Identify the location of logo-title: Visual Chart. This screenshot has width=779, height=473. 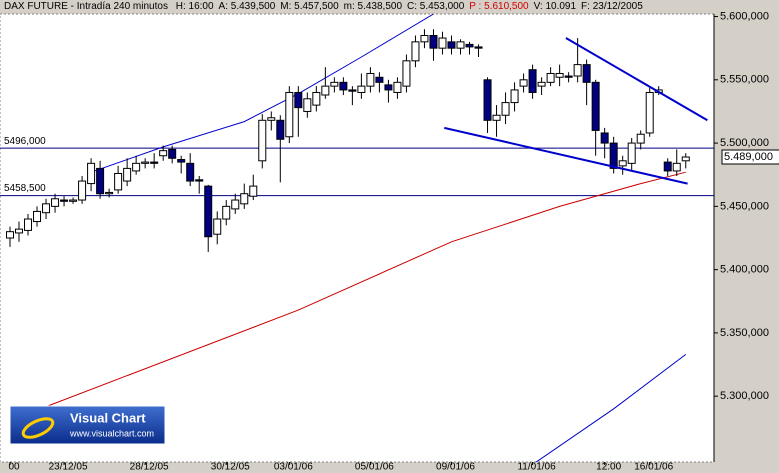
(108, 417).